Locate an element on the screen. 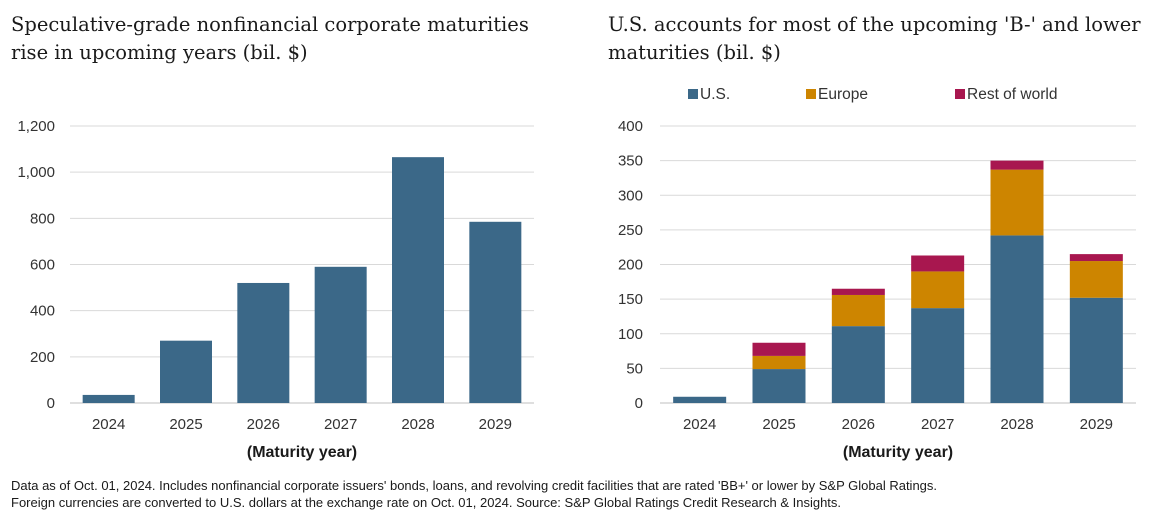 Image resolution: width=1153 pixels, height=525 pixels. right-bar-us-2029 is located at coordinates (1096, 350).